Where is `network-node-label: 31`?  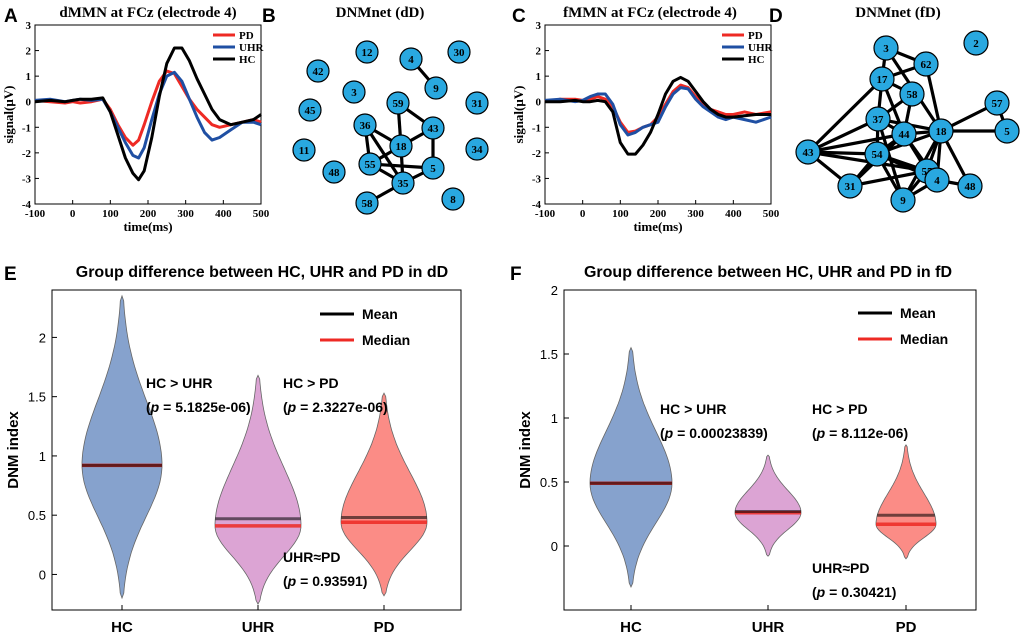
network-node-label: 31 is located at coordinates (477, 104).